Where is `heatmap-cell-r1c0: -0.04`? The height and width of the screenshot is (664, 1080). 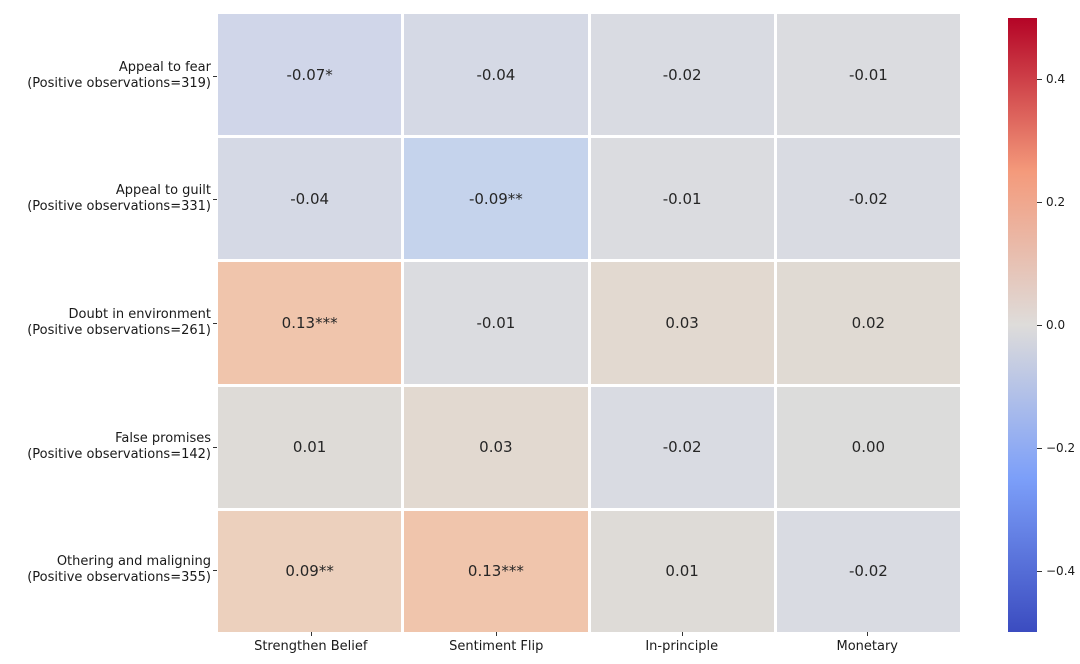
heatmap-cell-r1c0: -0.04 is located at coordinates (310, 199).